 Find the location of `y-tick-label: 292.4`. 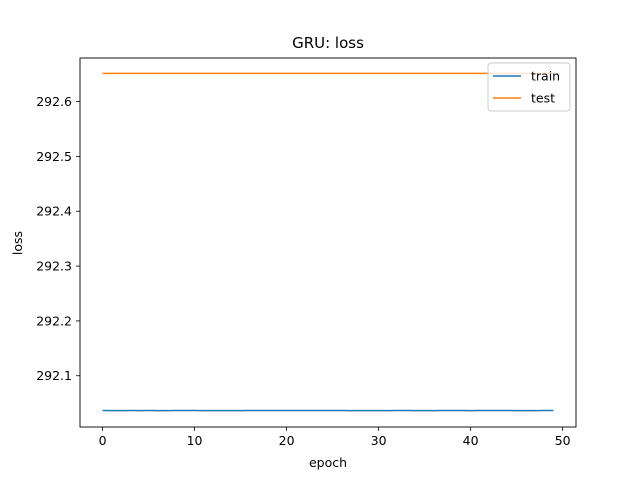

y-tick-label: 292.4 is located at coordinates (54, 211).